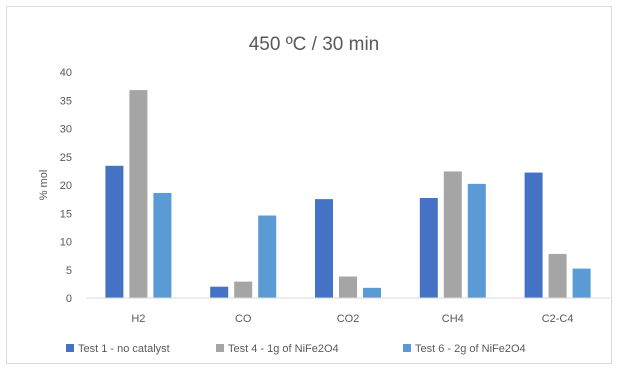 The height and width of the screenshot is (370, 619). Describe the element at coordinates (138, 319) in the screenshot. I see `x-tick-label: H2` at that location.